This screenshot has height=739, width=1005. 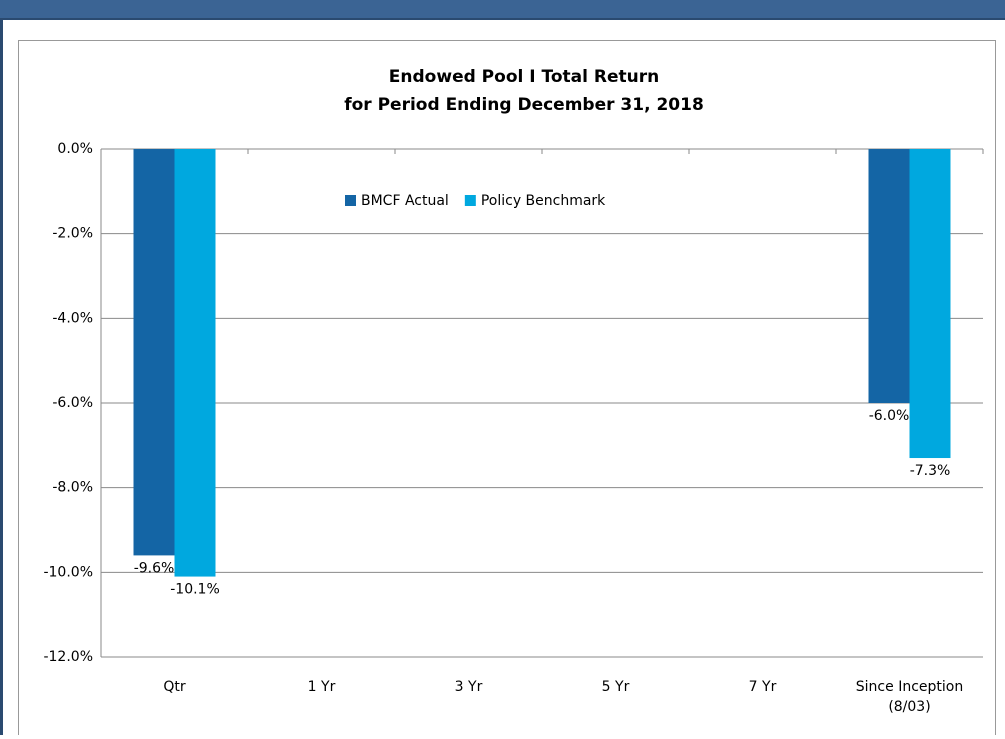 What do you see at coordinates (72, 318) in the screenshot?
I see `y-tick-label: -4.0%` at bounding box center [72, 318].